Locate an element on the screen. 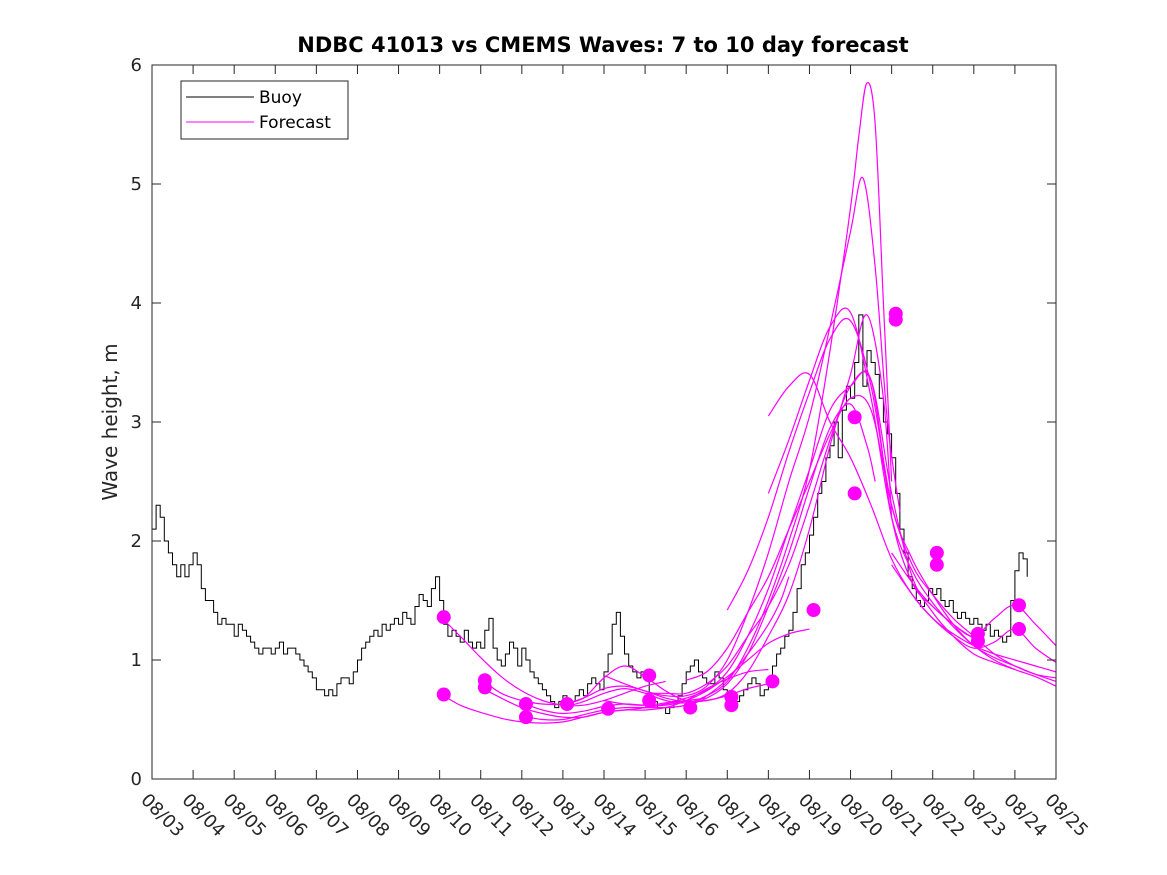 The image size is (1167, 875). legend: Buoy Forecast is located at coordinates (264, 110).